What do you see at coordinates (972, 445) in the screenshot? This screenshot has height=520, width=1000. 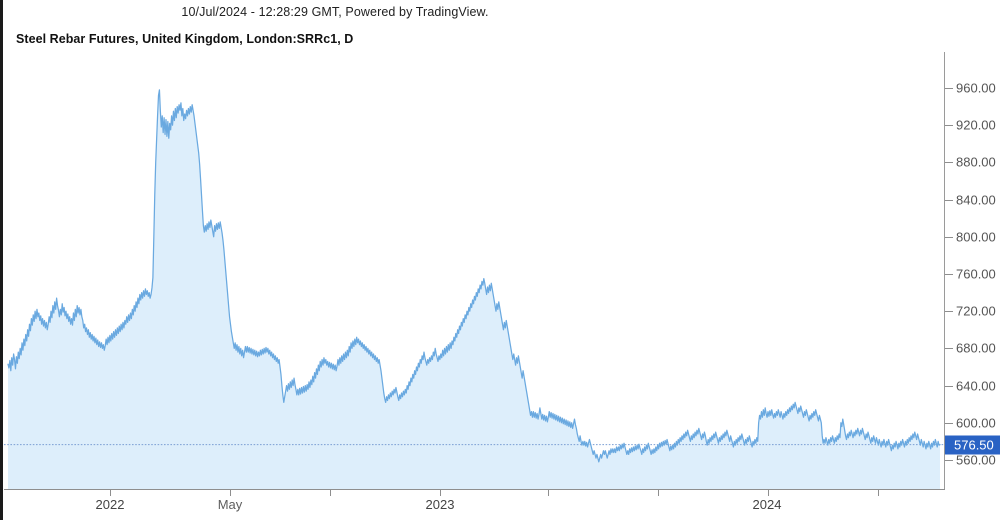 I see `last-price-badge: 576.50` at bounding box center [972, 445].